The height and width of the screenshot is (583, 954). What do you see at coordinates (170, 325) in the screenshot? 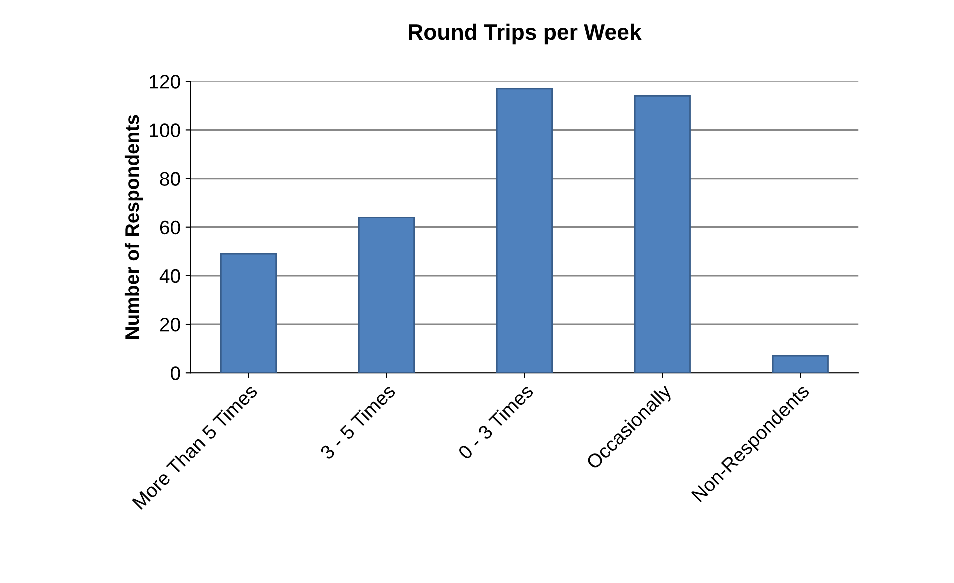
I see `y-tick-label: 20` at bounding box center [170, 325].